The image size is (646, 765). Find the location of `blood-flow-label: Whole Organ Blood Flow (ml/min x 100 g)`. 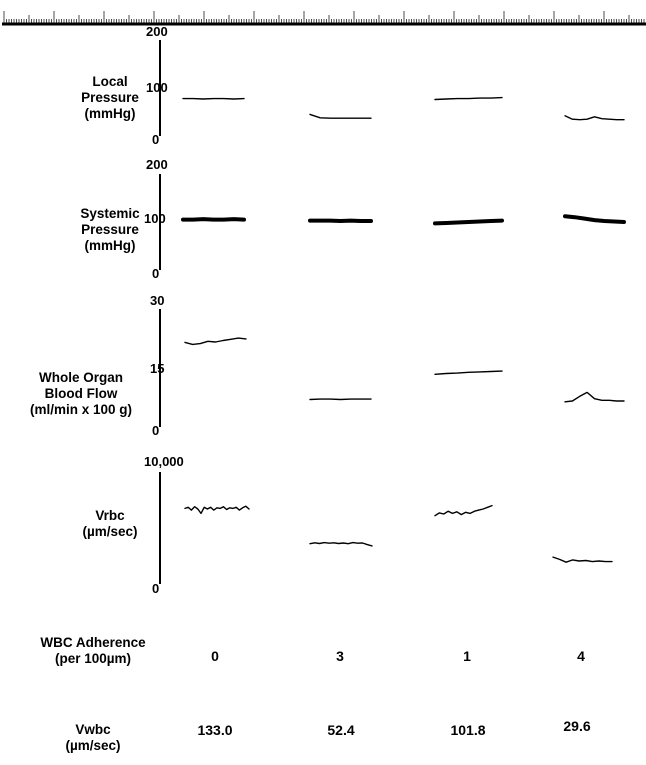

blood-flow-label: Whole Organ Blood Flow (ml/min x 100 g) is located at coordinates (81, 393).